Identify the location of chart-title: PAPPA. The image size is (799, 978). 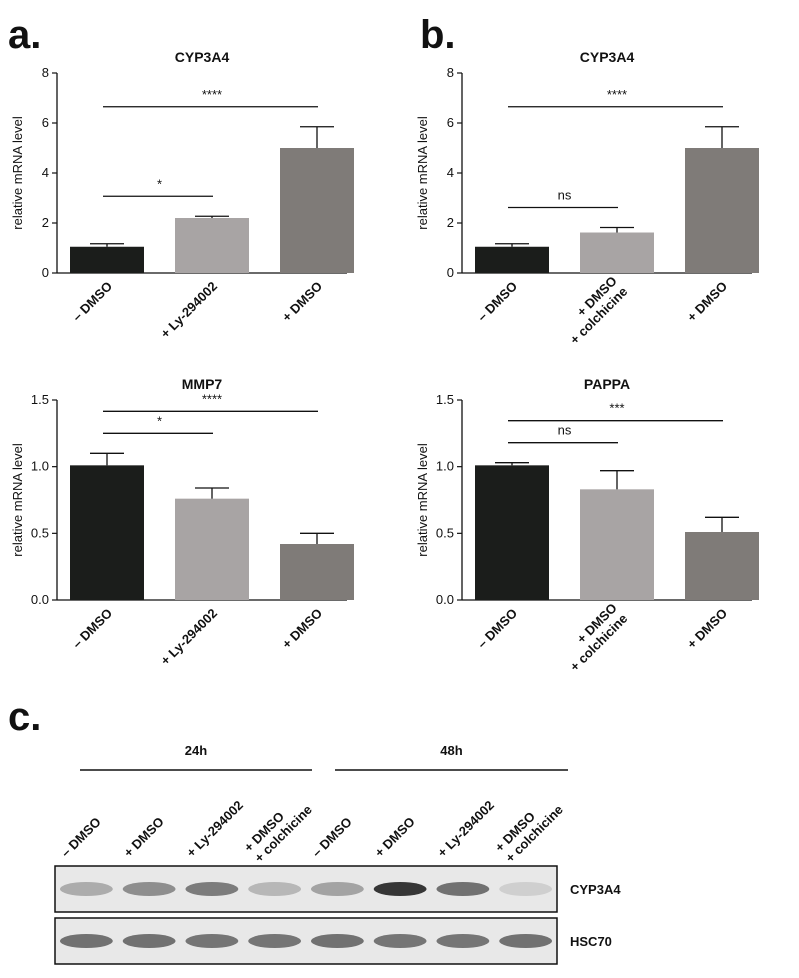
(607, 384).